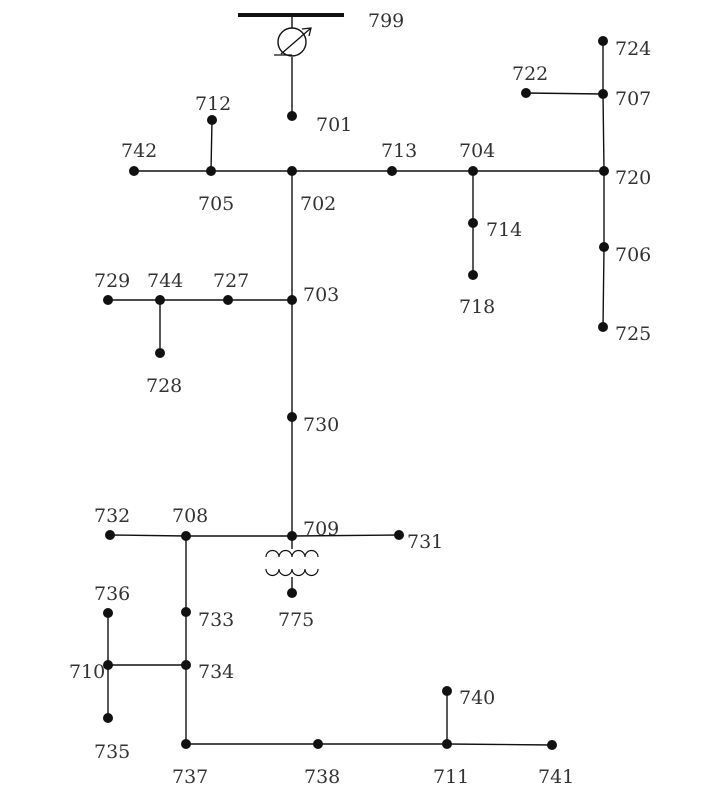 Image resolution: width=705 pixels, height=799 pixels. What do you see at coordinates (322, 777) in the screenshot?
I see `label-738: 738` at bounding box center [322, 777].